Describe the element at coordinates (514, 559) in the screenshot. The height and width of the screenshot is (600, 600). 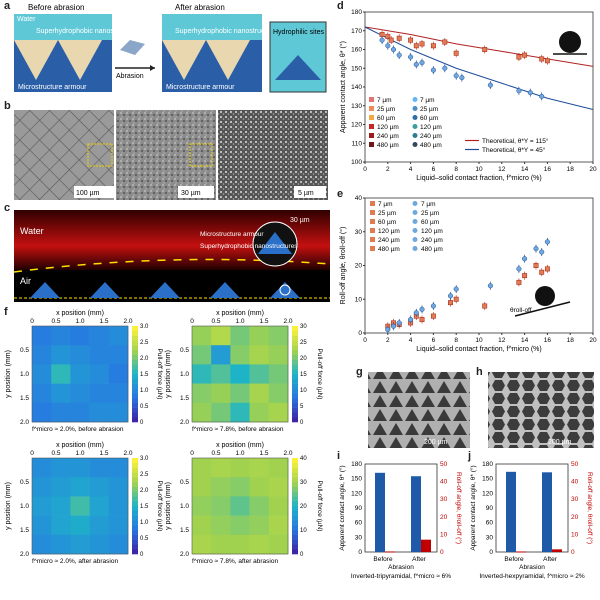
I see `category-label: Before` at that location.